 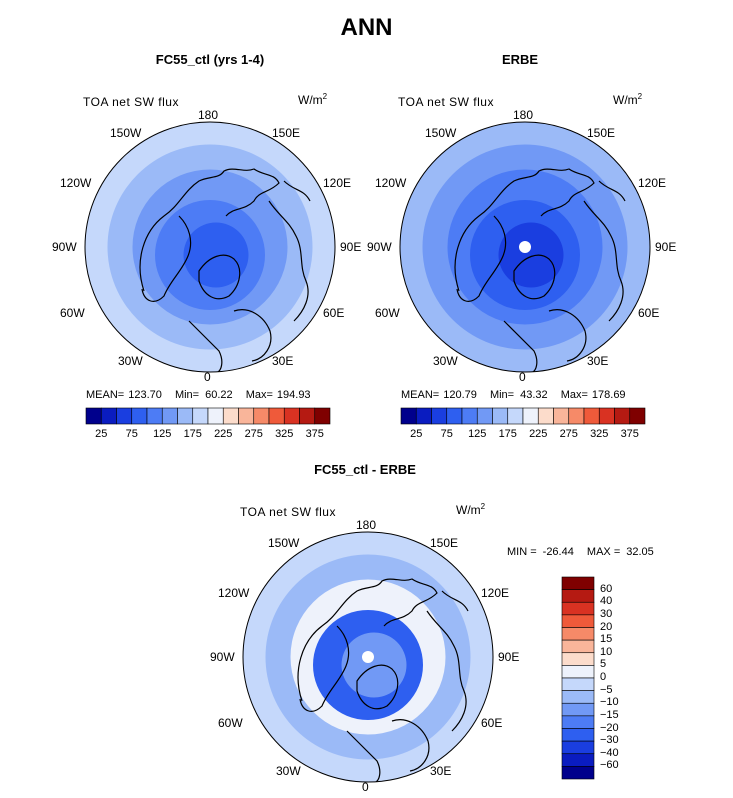 I want to click on page-title: ANN, so click(x=366, y=27).